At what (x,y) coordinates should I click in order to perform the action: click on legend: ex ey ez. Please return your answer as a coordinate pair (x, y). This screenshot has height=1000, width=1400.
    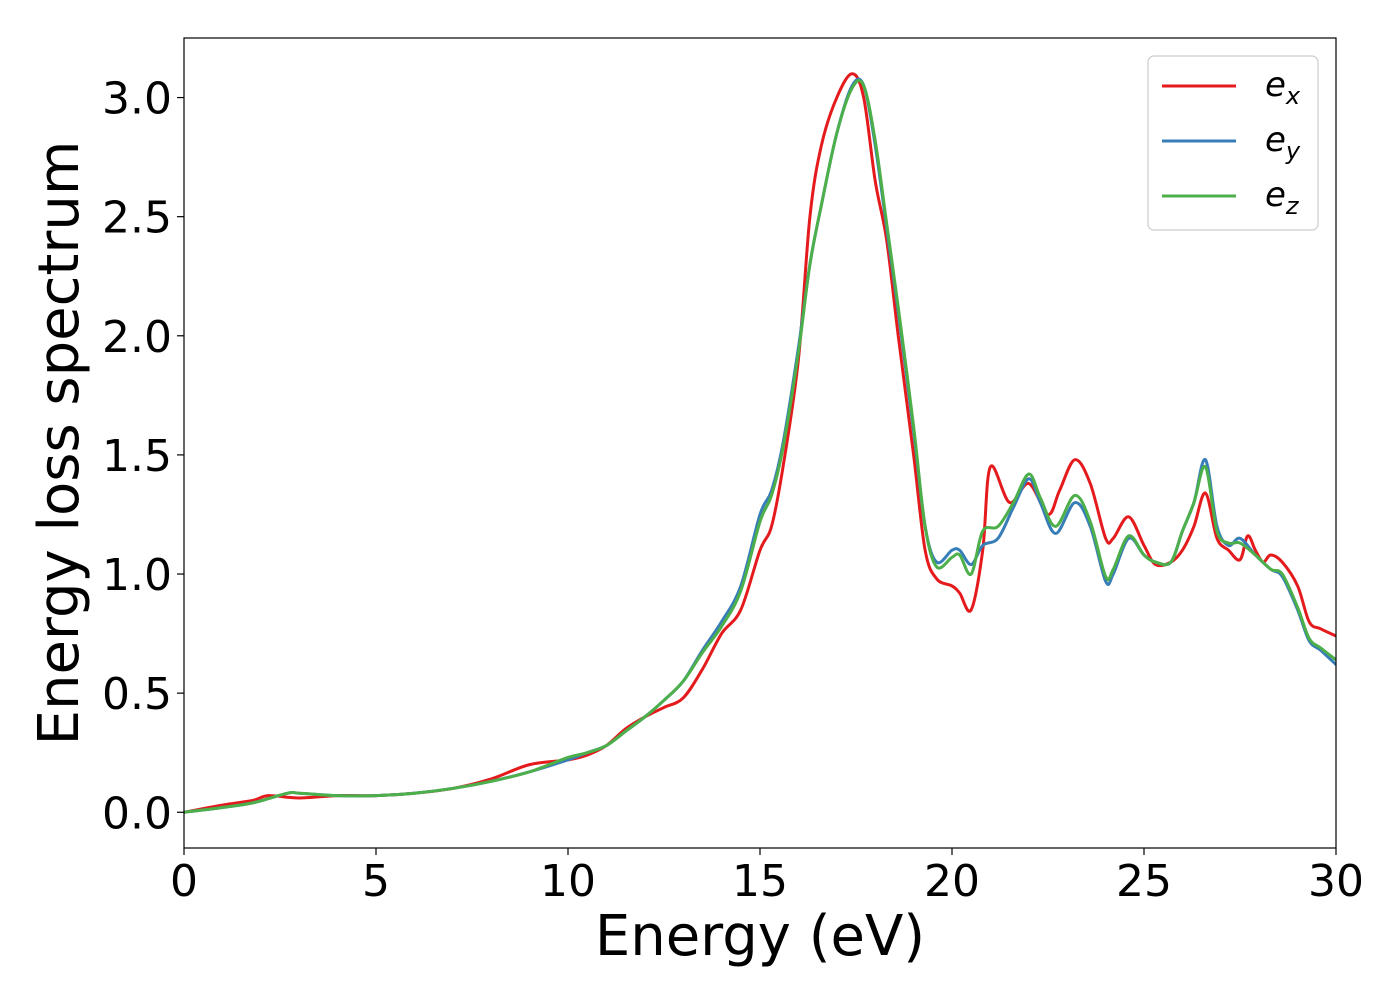
    Looking at the image, I should click on (1233, 143).